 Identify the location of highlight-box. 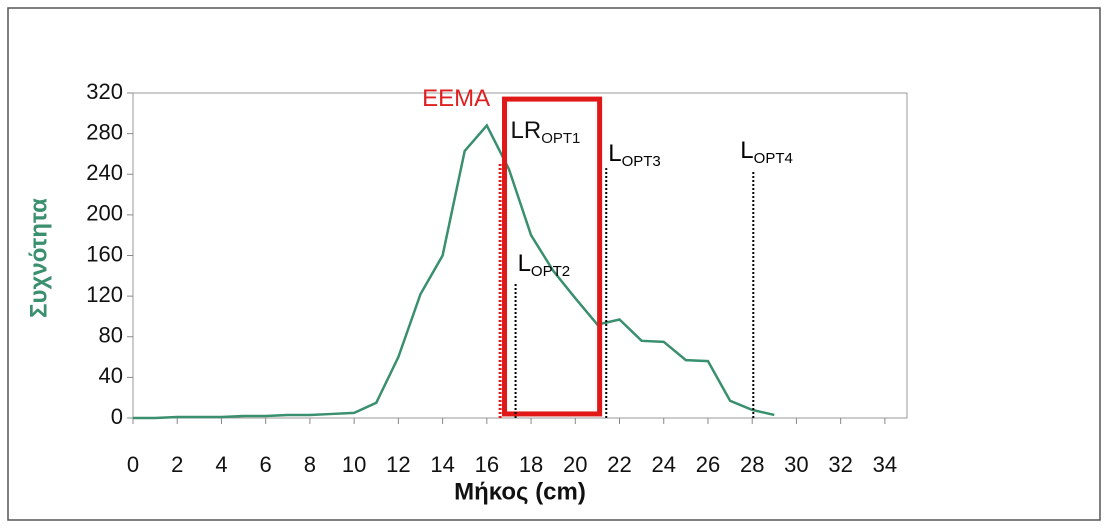
(552, 256).